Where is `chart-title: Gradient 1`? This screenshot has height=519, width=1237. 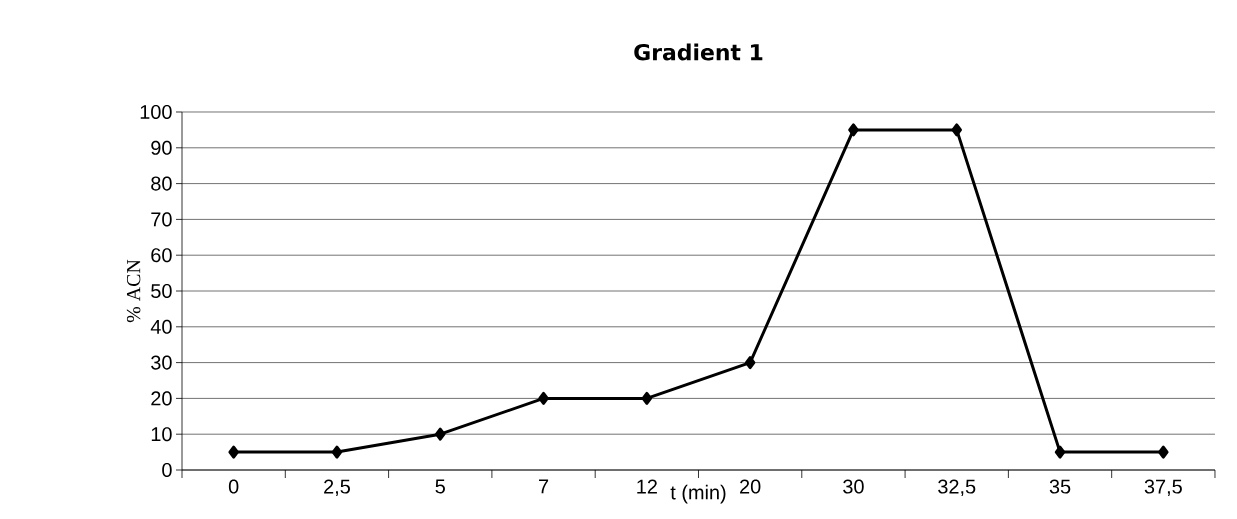 chart-title: Gradient 1 is located at coordinates (698, 52).